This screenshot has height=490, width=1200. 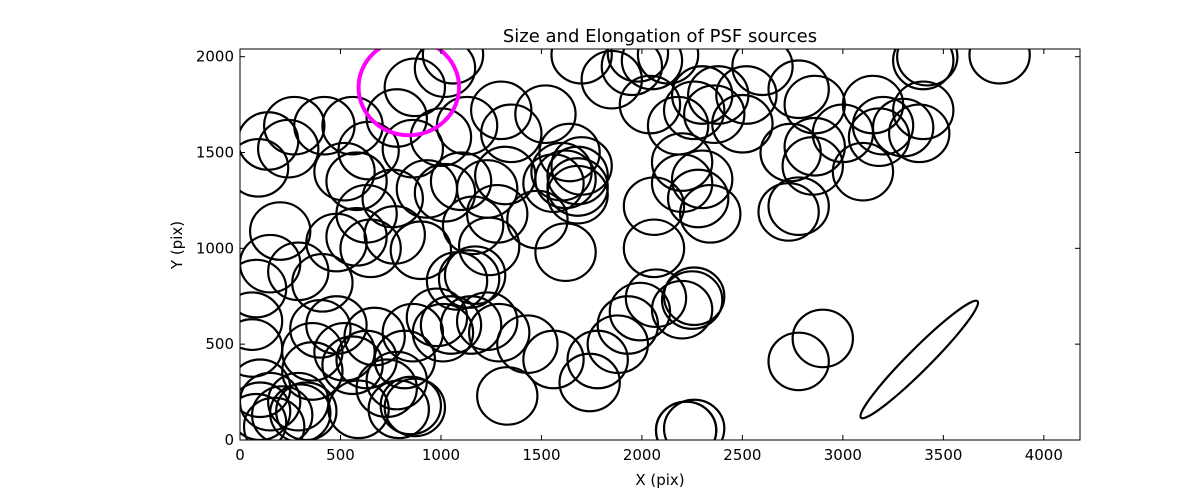 What do you see at coordinates (340, 455) in the screenshot?
I see `x-tick-label: 500` at bounding box center [340, 455].